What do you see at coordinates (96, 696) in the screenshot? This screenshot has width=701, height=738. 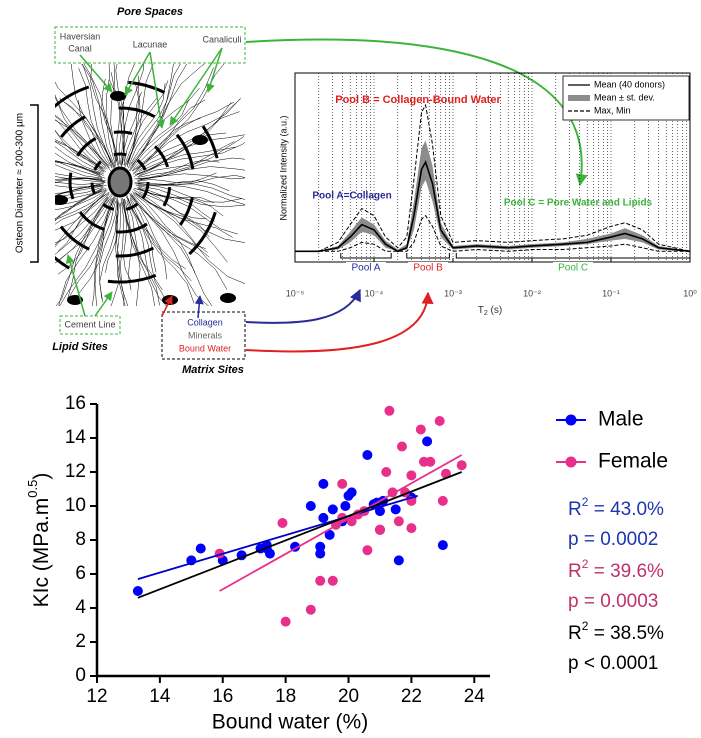 I see `x-tick-label: 12` at bounding box center [96, 696].